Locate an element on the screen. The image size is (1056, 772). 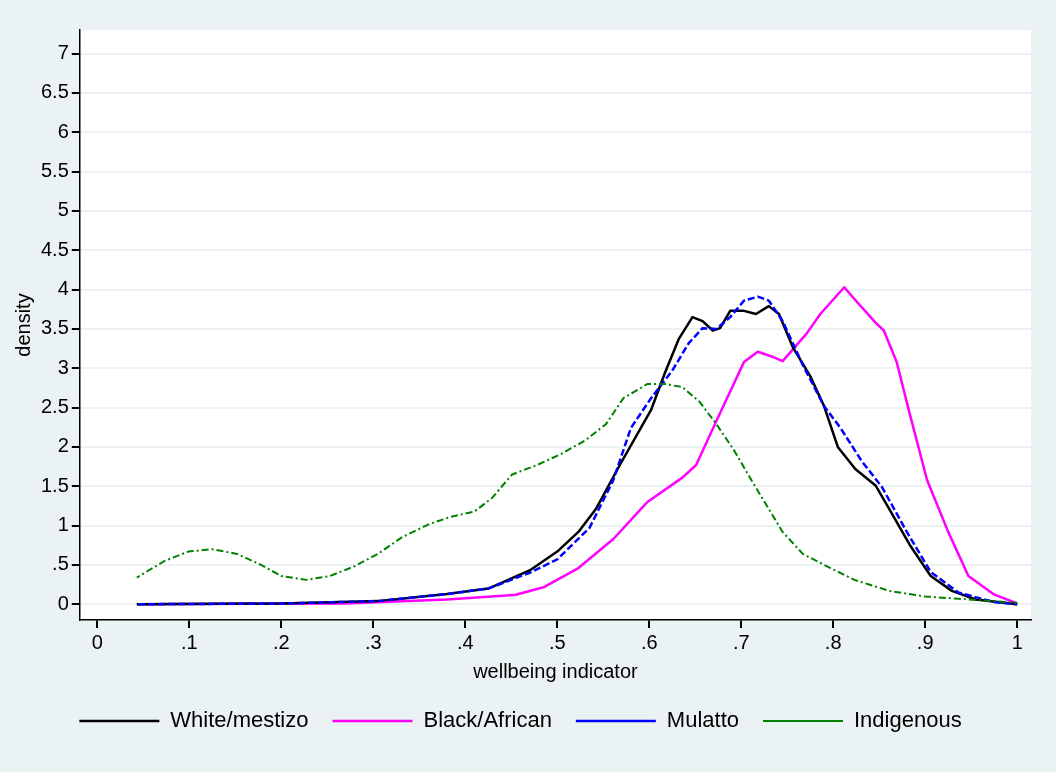
x-tick-label: .3 is located at coordinates (373, 641).